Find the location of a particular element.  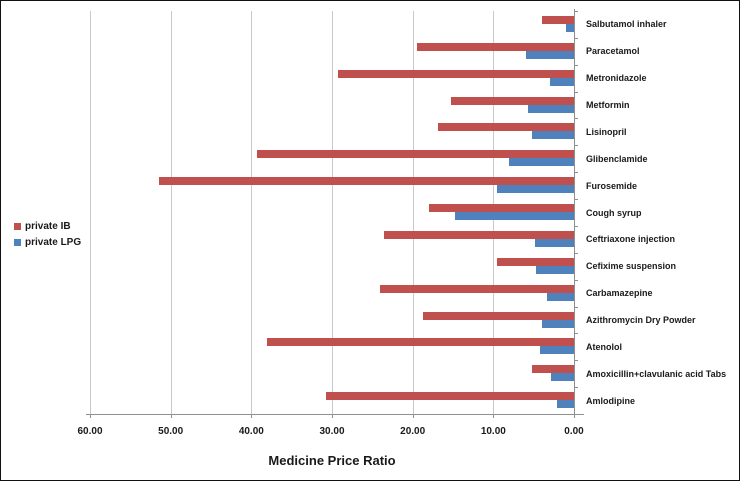

category-label: Lisinopril is located at coordinates (606, 131).